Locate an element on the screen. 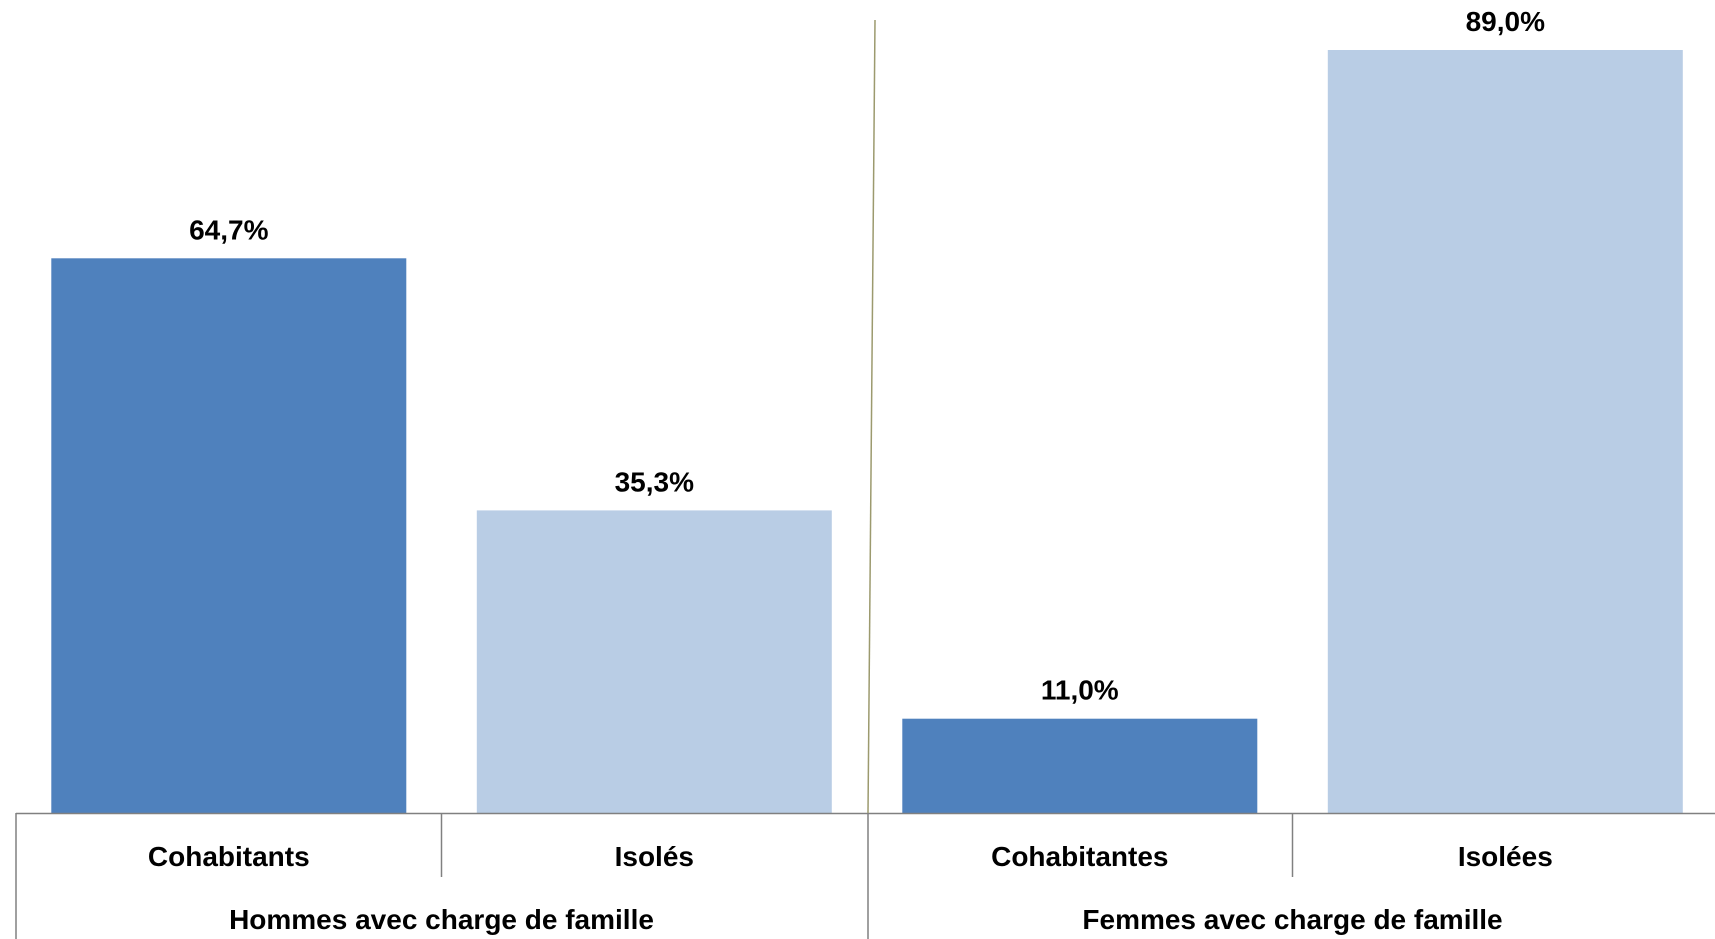  bar-cohabitantes is located at coordinates (1080, 765).